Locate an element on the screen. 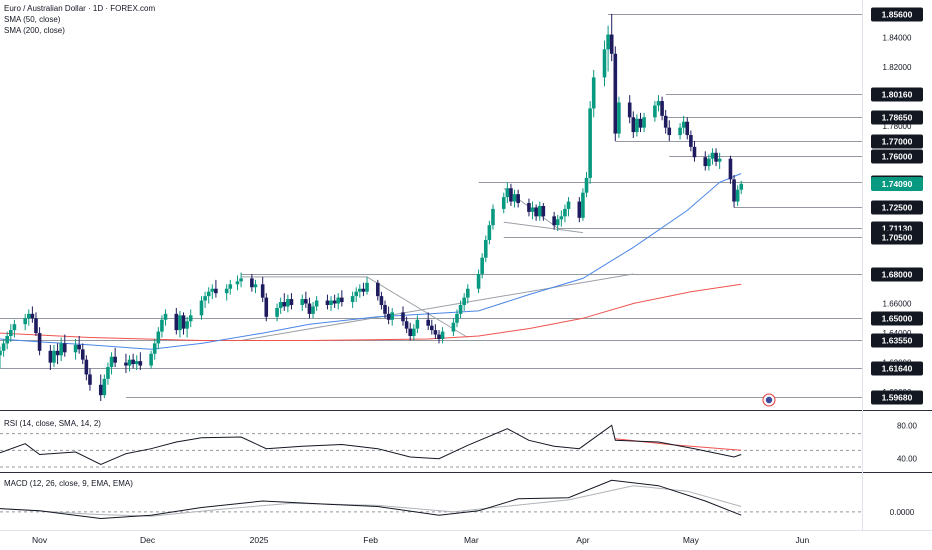  time-tick-label: Jun is located at coordinates (803, 540).